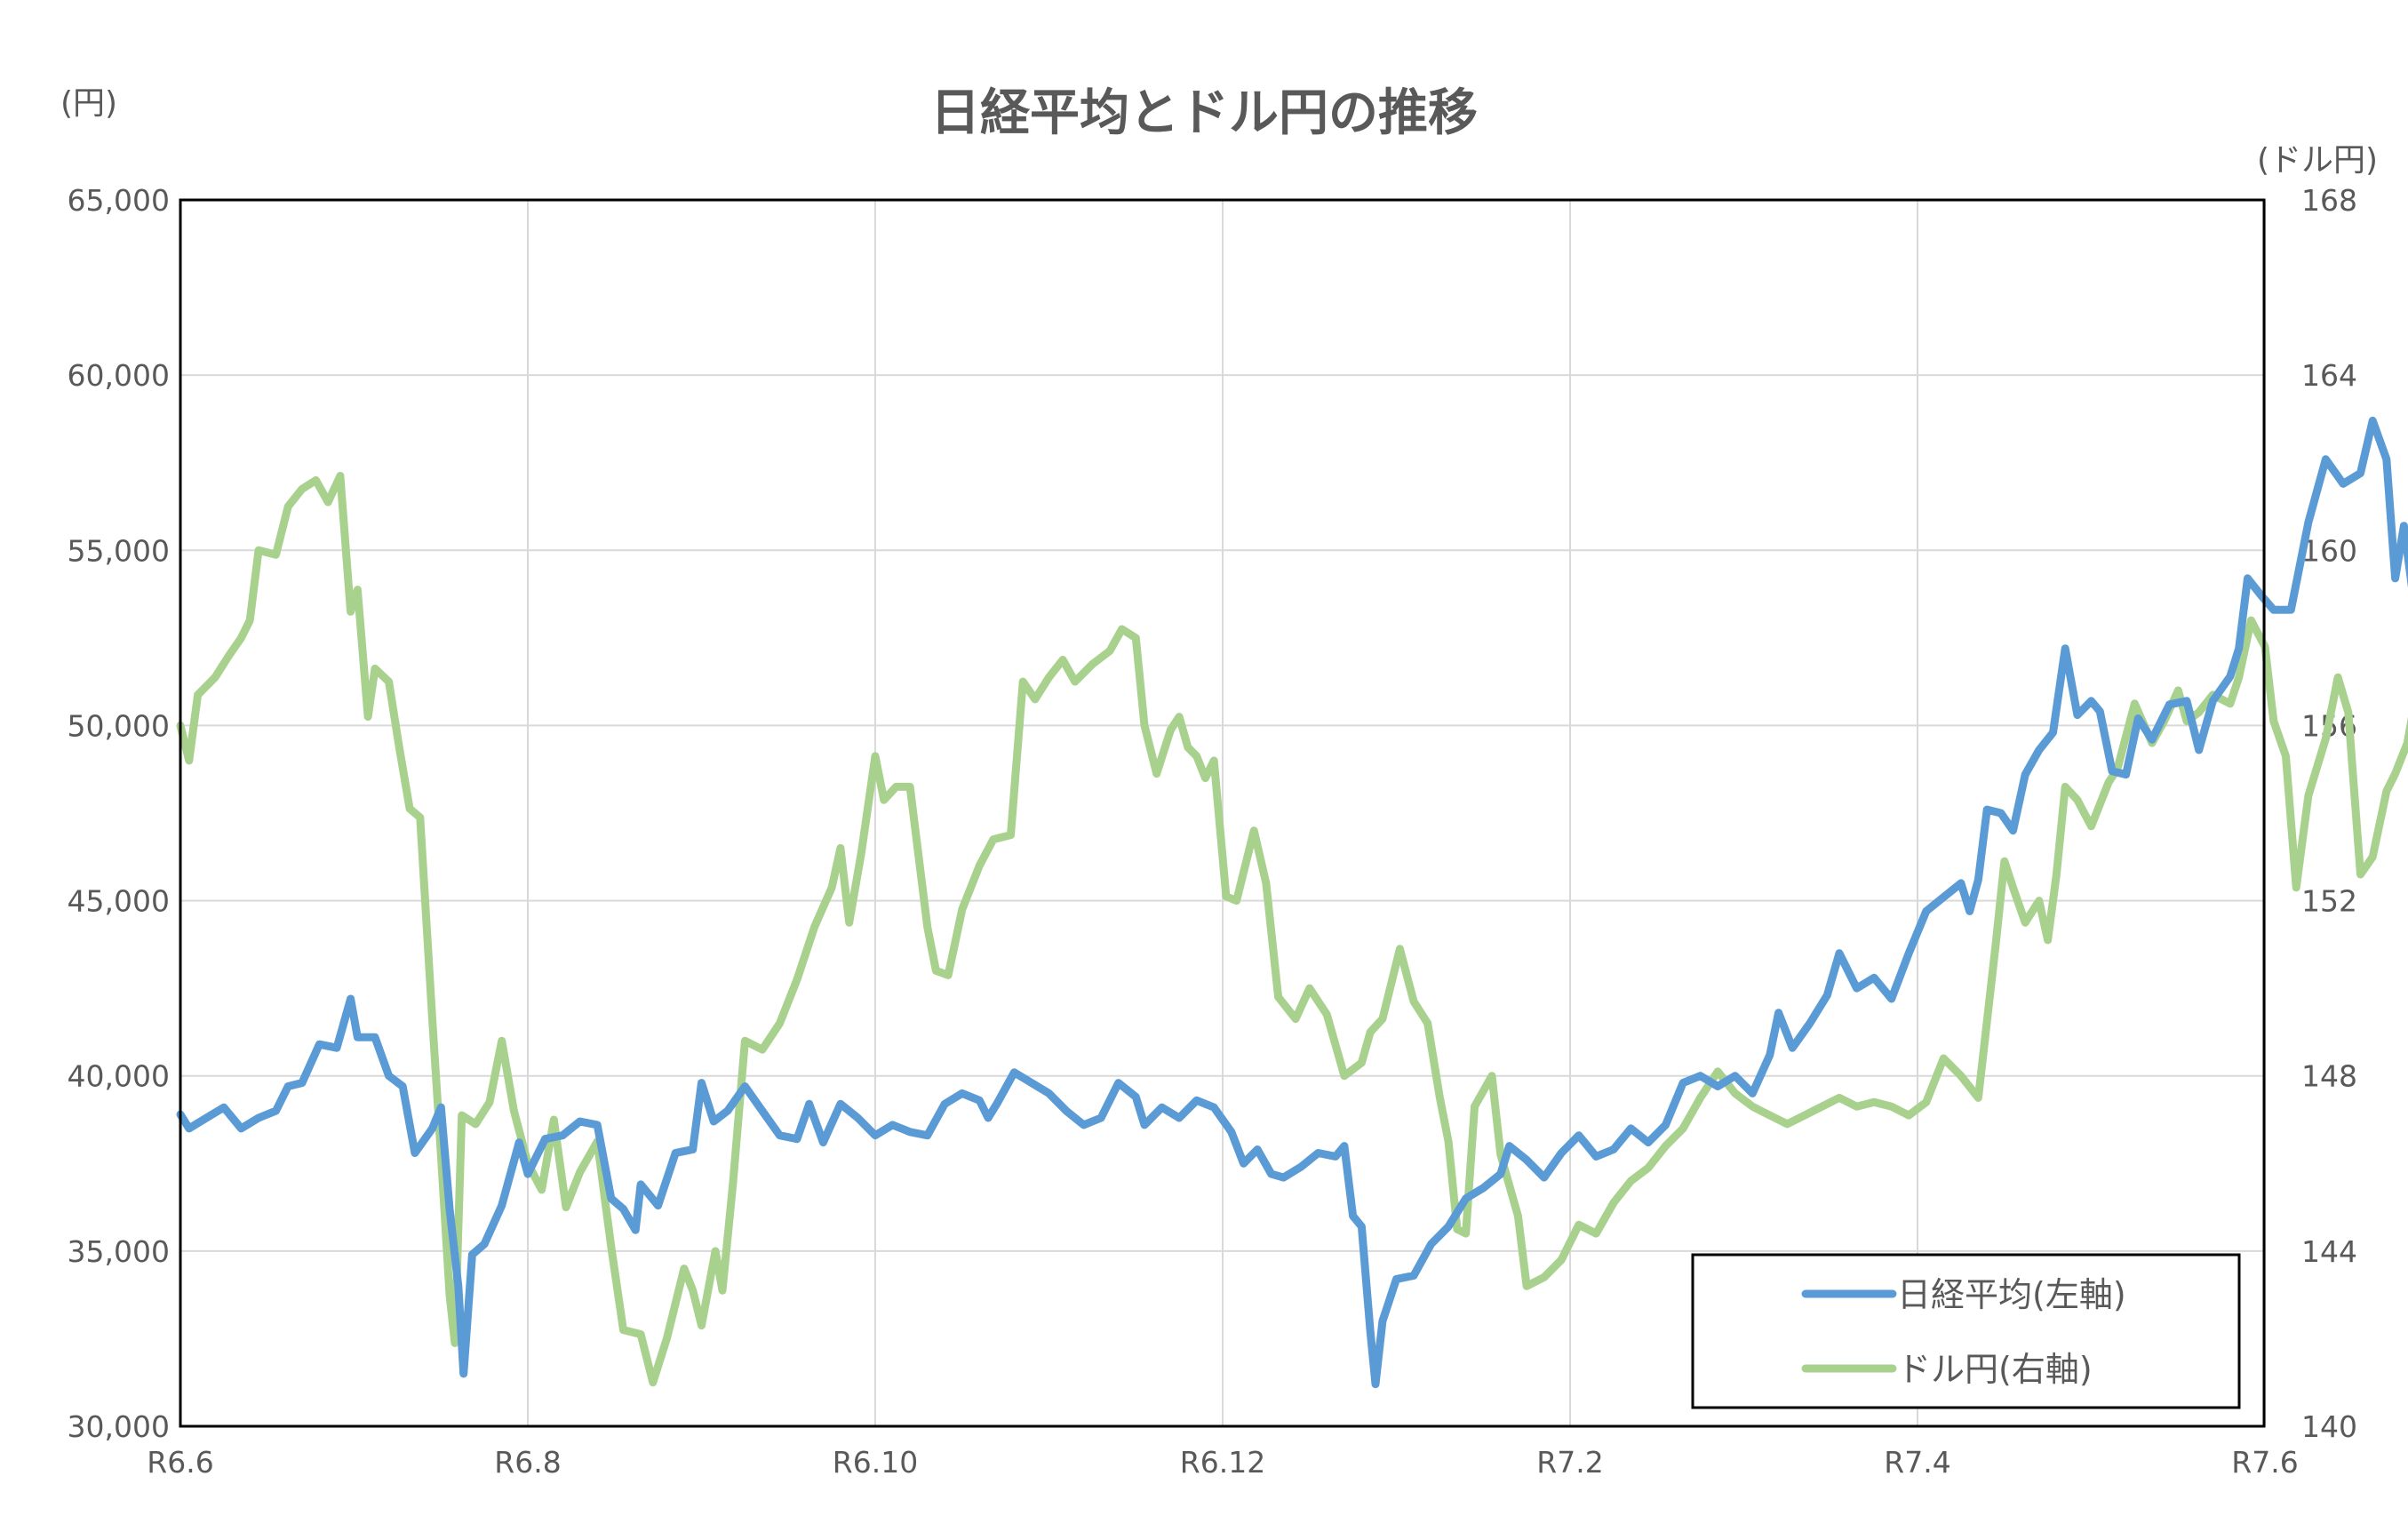 The height and width of the screenshot is (1524, 2408). I want to click on left-axis-tick-label: 40,000, so click(119, 1076).